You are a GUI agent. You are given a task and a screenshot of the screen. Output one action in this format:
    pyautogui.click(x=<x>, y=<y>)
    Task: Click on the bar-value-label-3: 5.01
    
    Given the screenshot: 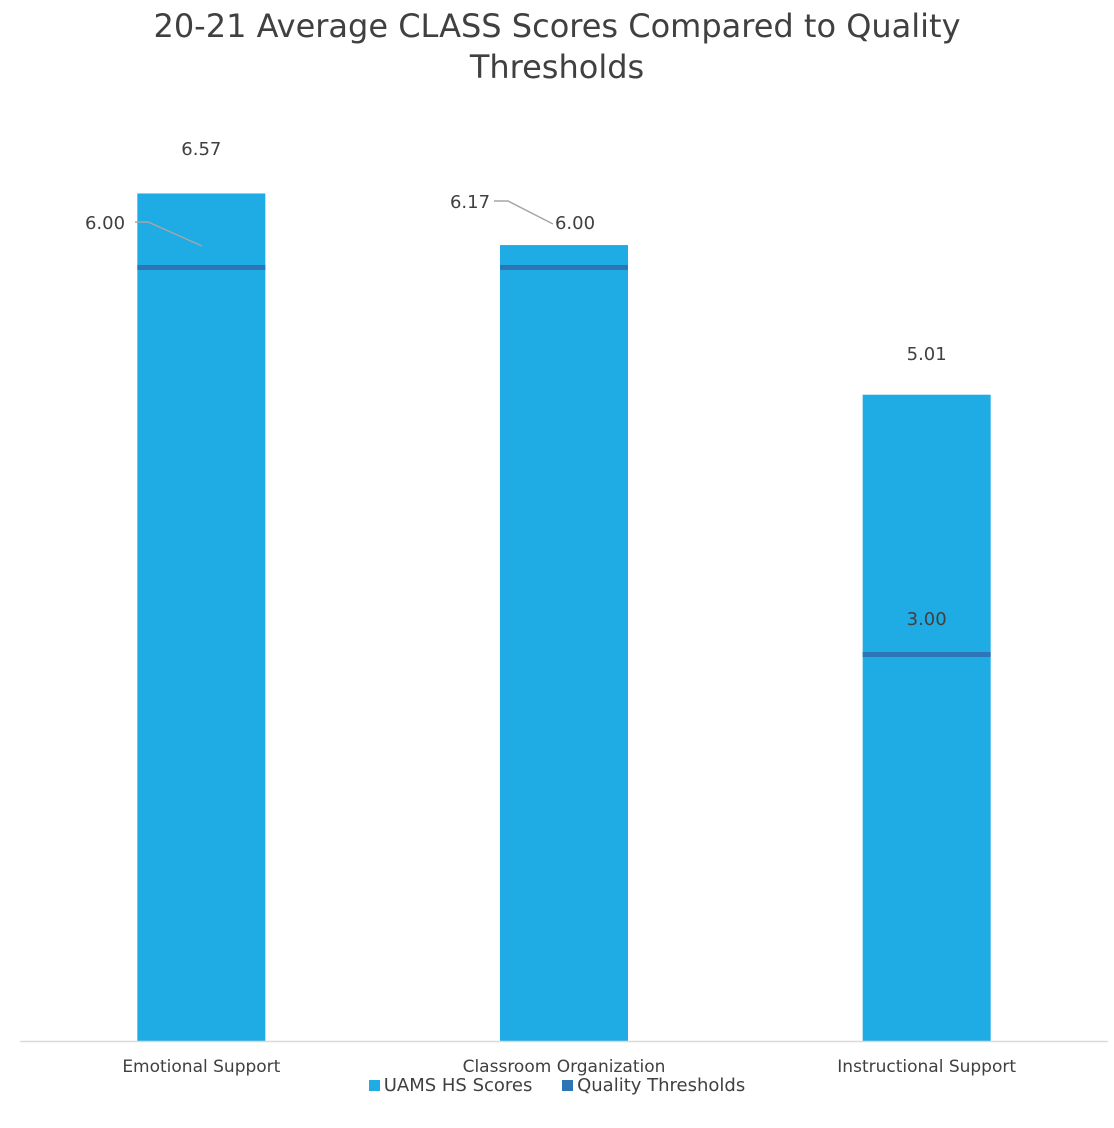 What is the action you would take?
    pyautogui.click(x=927, y=354)
    